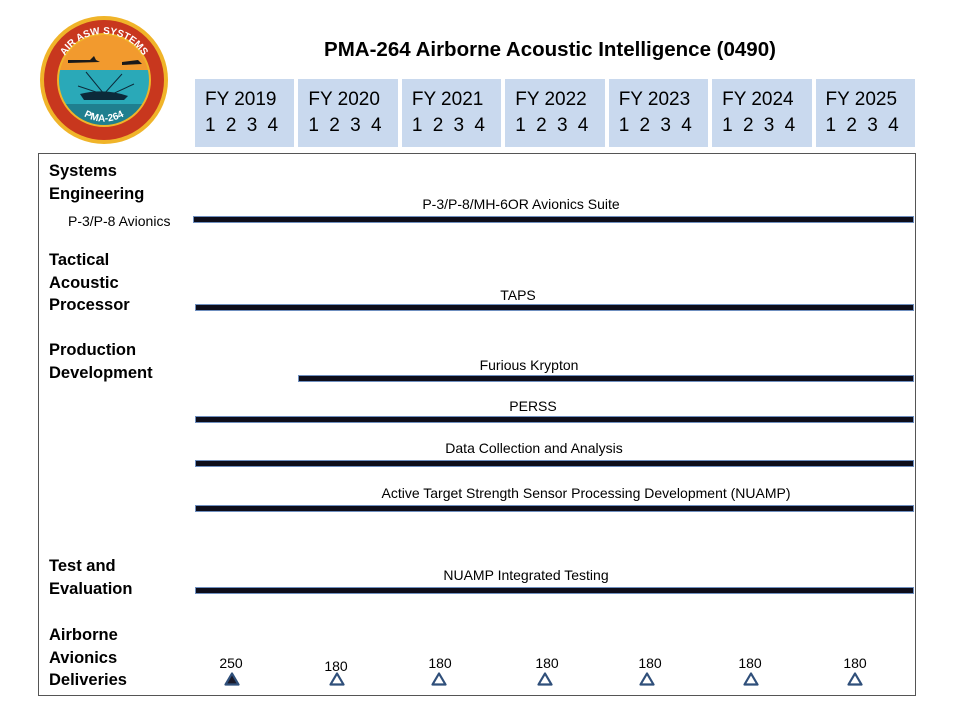 Image resolution: width=960 pixels, height=720 pixels. I want to click on delivery-marker-filled-icon, so click(232, 679).